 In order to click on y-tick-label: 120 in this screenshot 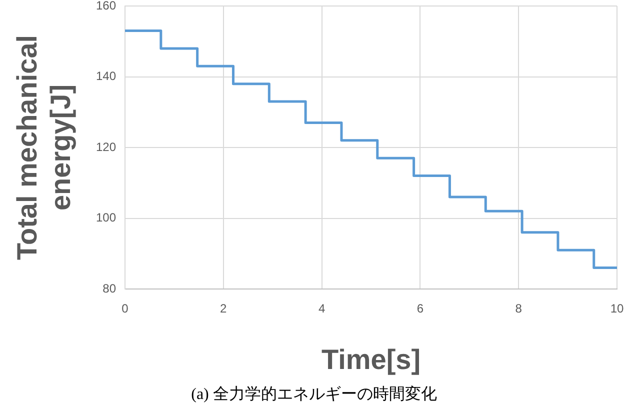, I will do `click(106, 147)`.